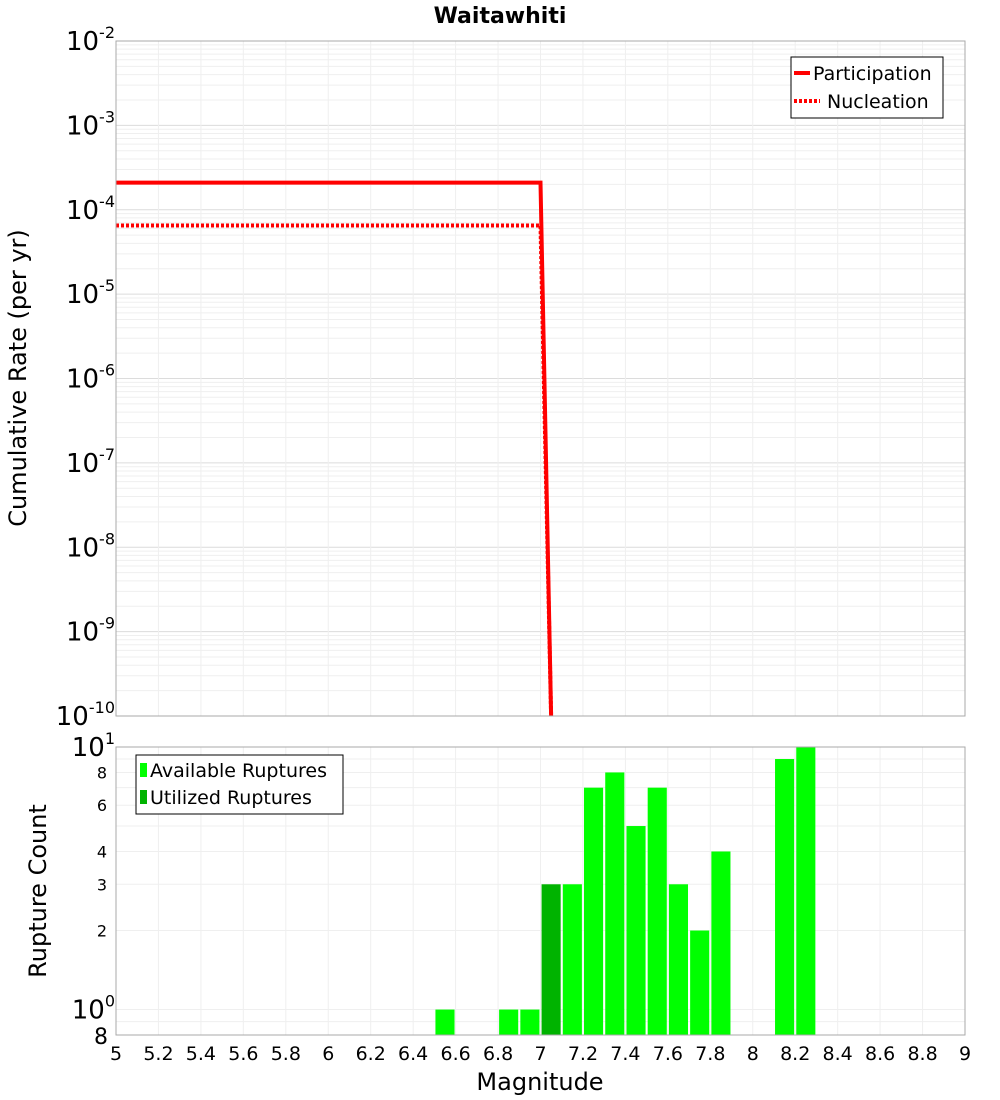  Describe the element at coordinates (90, 40) in the screenshot. I see `top-y-tick-label: 10⁻²` at that location.